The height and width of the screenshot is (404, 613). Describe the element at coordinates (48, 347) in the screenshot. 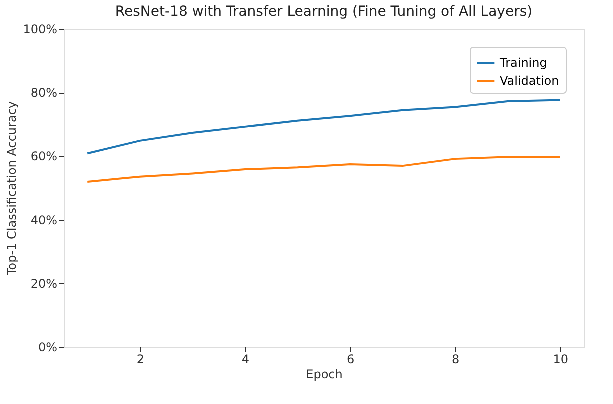

I see `y-tick-label: 0%` at that location.